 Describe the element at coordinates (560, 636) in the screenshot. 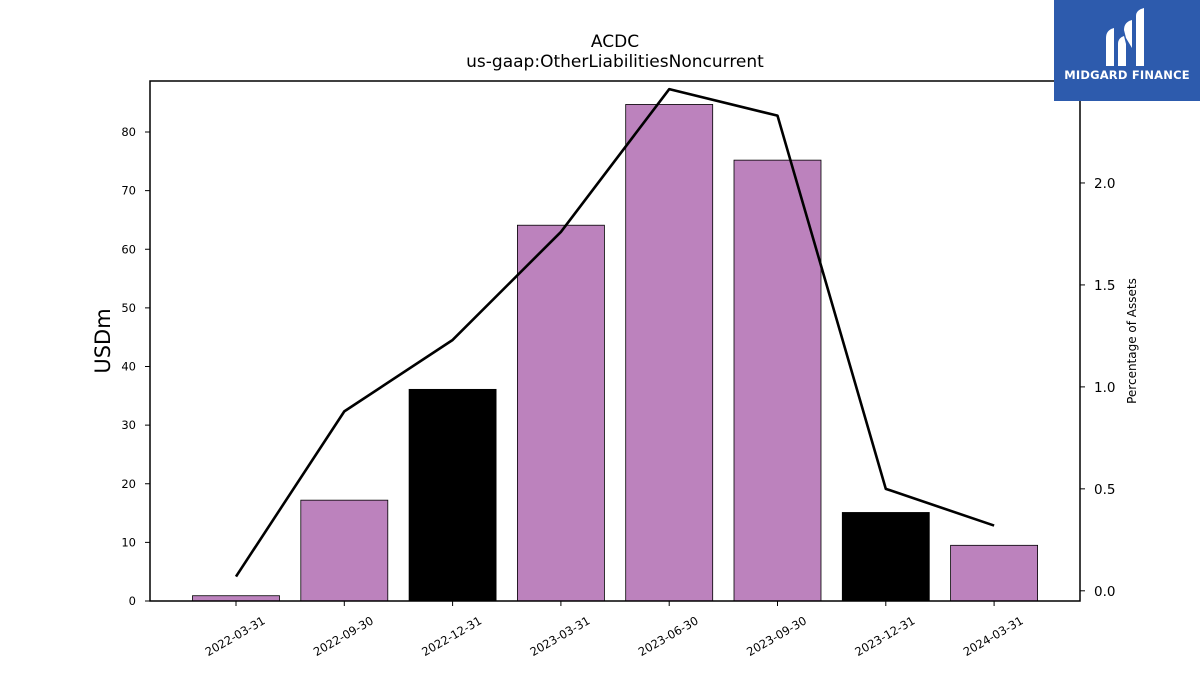

I see `x-tick-label: 2023-03-31` at that location.